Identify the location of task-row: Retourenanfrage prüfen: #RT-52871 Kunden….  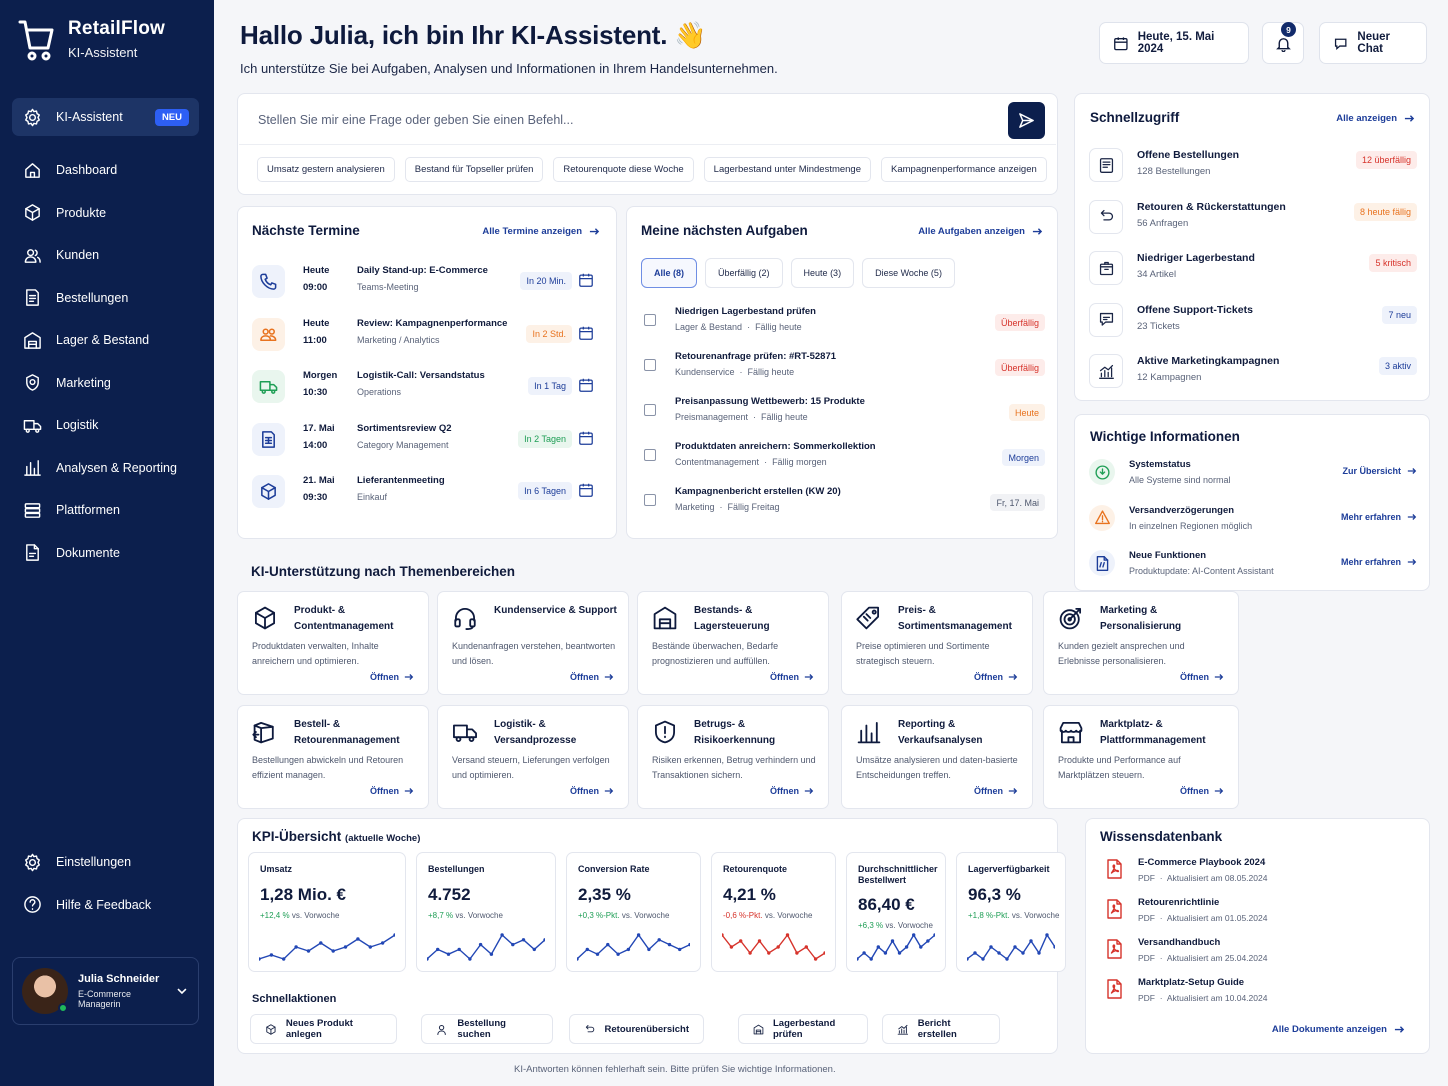
(843, 371).